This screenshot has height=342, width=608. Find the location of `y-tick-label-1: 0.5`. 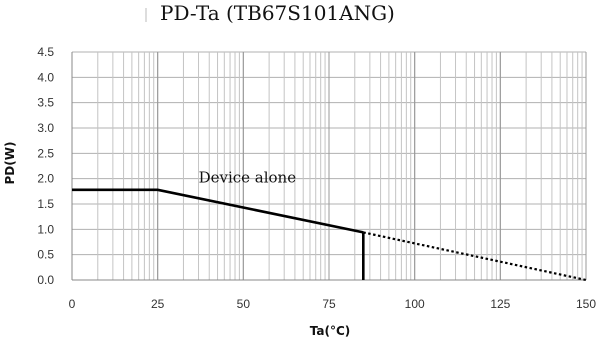

y-tick-label-1: 0.5 is located at coordinates (45, 255).